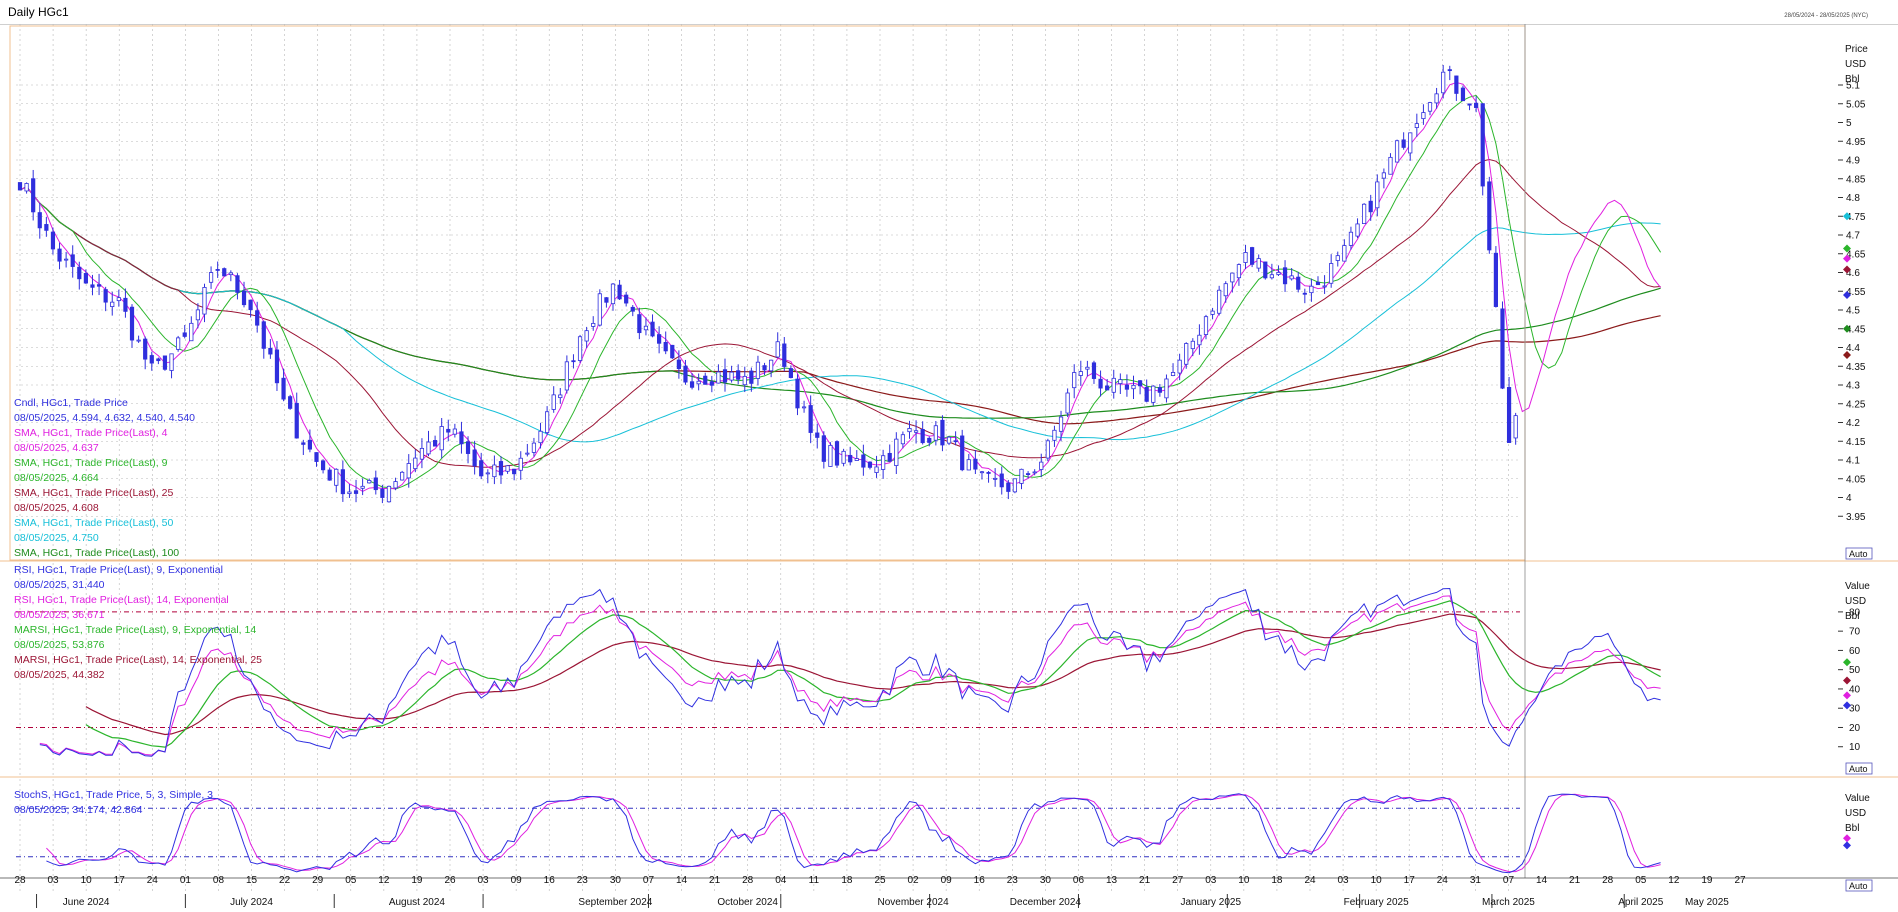 The width and height of the screenshot is (1898, 912). Describe the element at coordinates (1853, 423) in the screenshot. I see `price-tick-label: 4.2` at that location.